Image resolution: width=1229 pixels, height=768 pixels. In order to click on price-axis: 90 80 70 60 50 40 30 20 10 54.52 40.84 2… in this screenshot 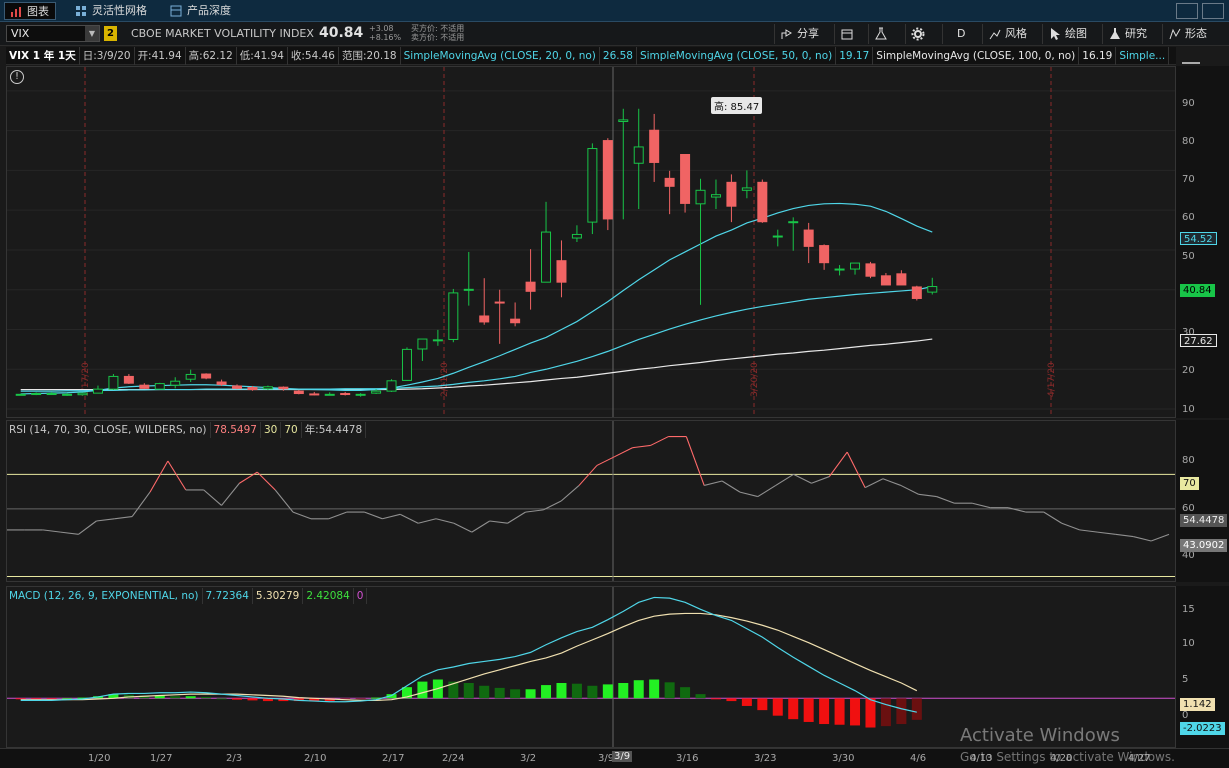, I will do `click(1202, 242)`.